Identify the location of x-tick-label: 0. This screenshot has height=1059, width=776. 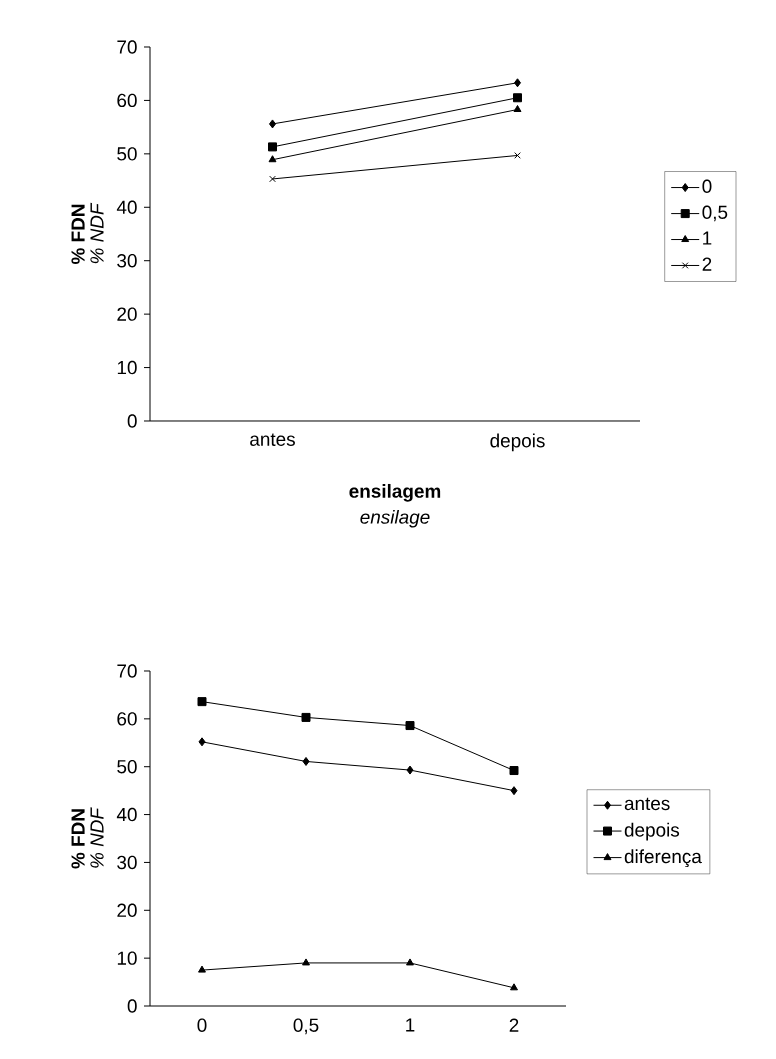
(202, 1025).